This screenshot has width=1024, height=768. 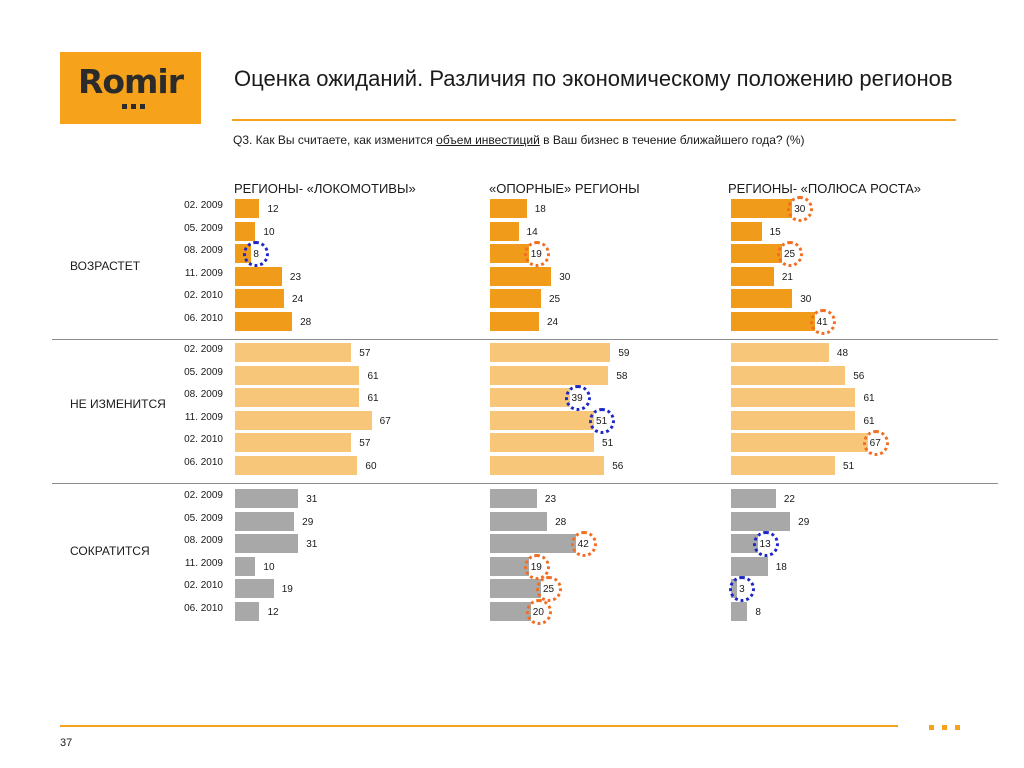 What do you see at coordinates (849, 466) in the screenshot?
I see `data-label: 51` at bounding box center [849, 466].